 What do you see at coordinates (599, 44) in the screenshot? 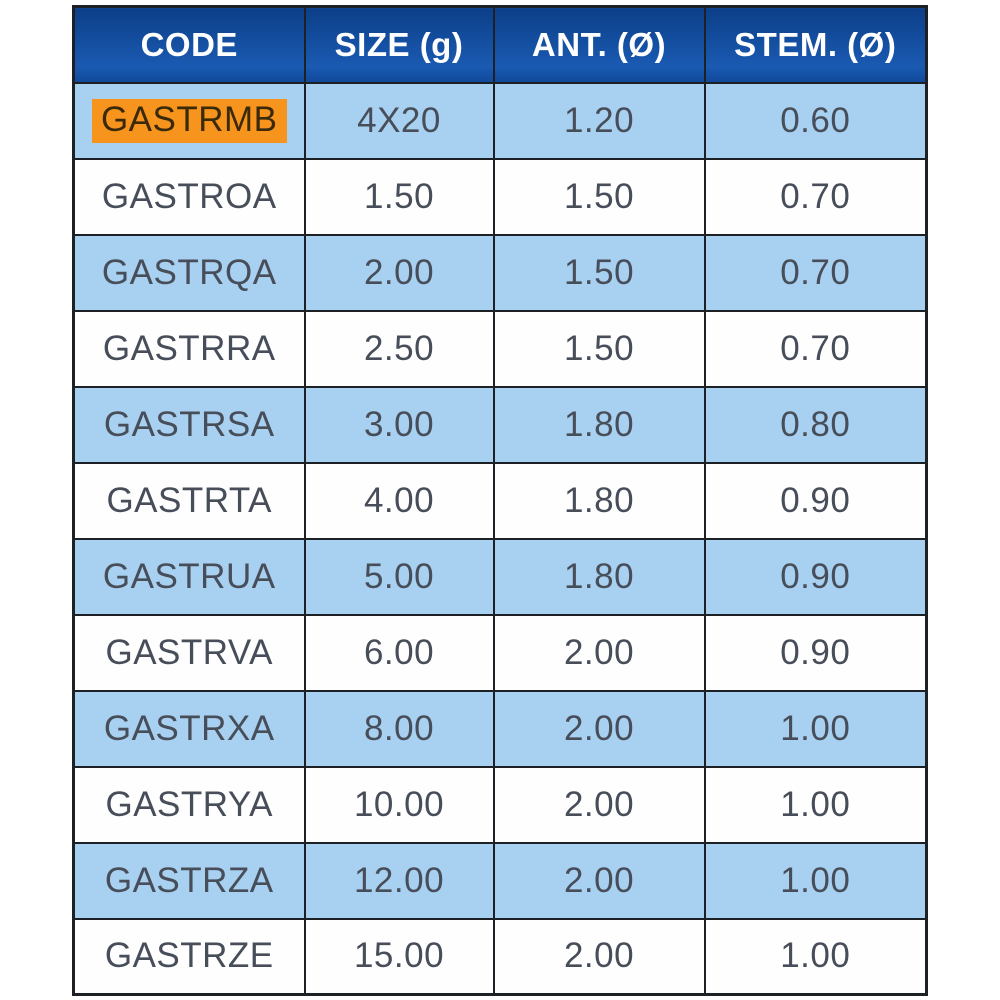
I see `column-header-ant: ANT. (Ø)` at bounding box center [599, 44].